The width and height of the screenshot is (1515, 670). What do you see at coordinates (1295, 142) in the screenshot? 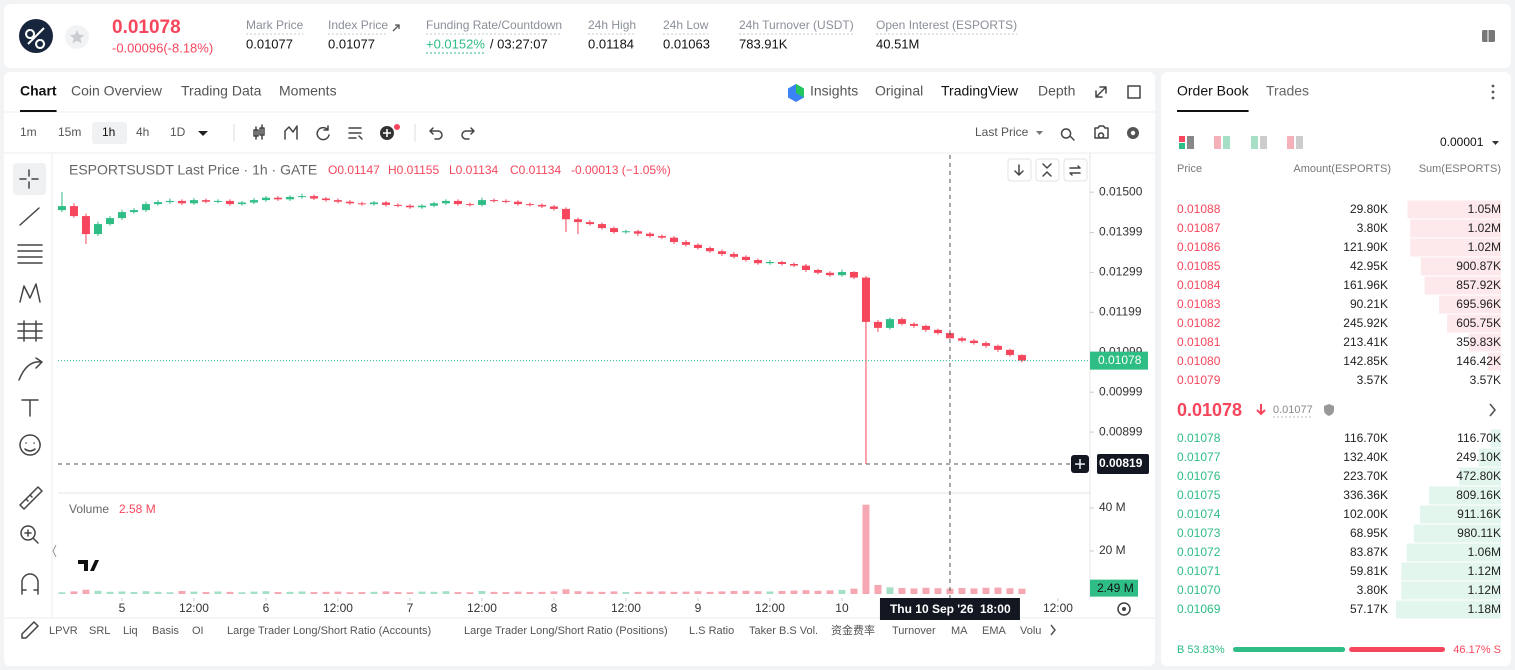
I see `layout-asks` at bounding box center [1295, 142].